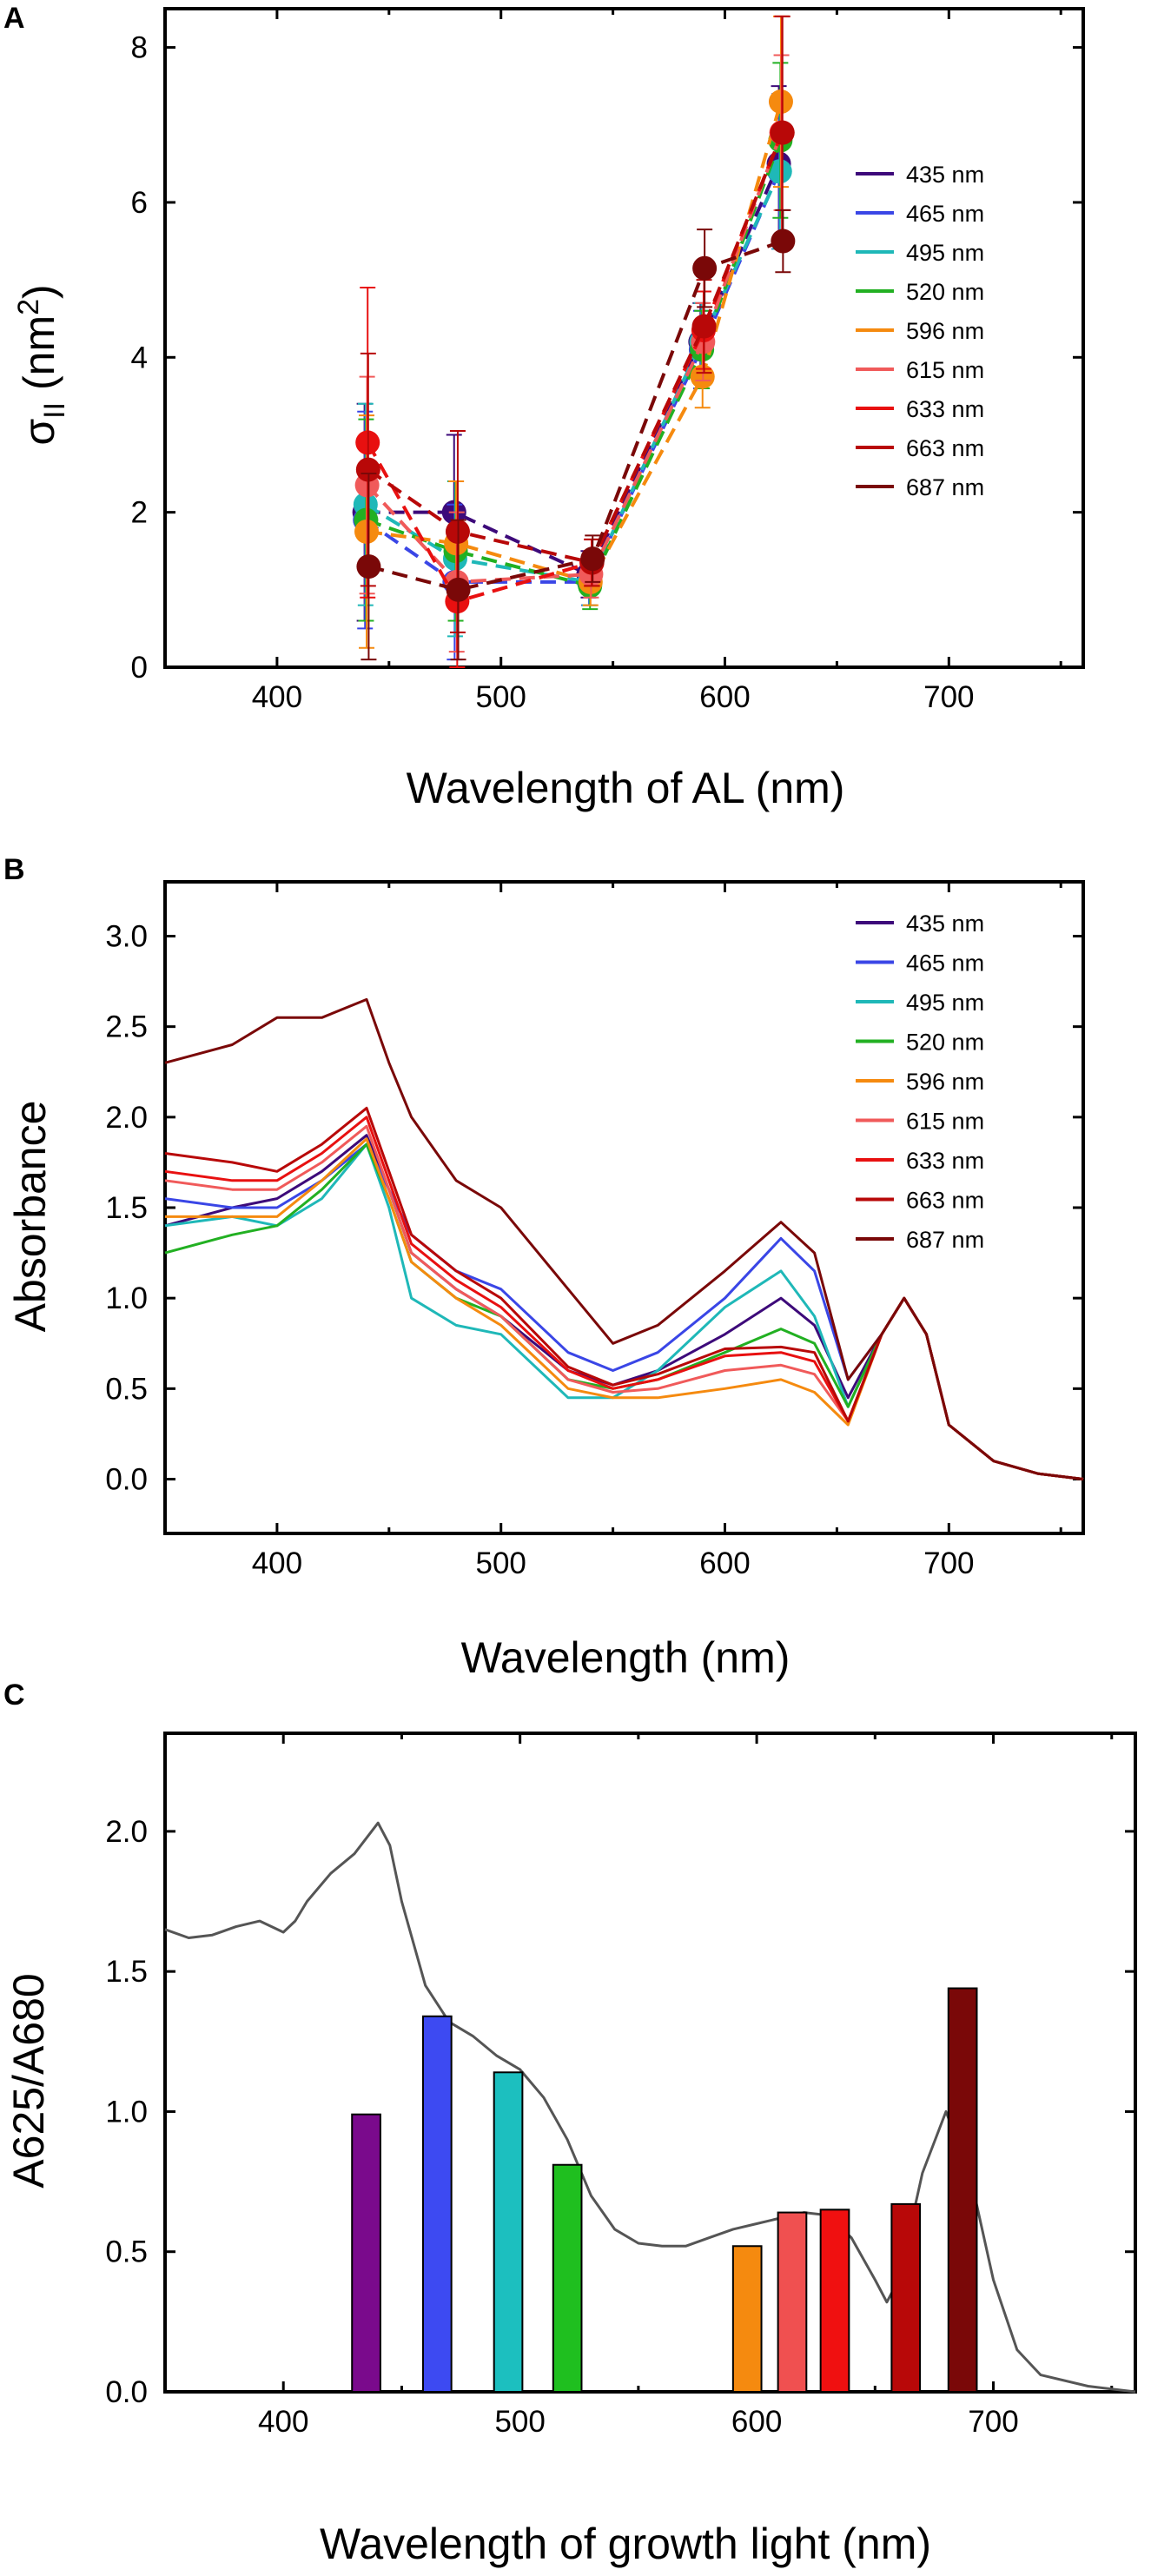  I want to click on x-axis-title: Wavelength (nm), so click(625, 1657).